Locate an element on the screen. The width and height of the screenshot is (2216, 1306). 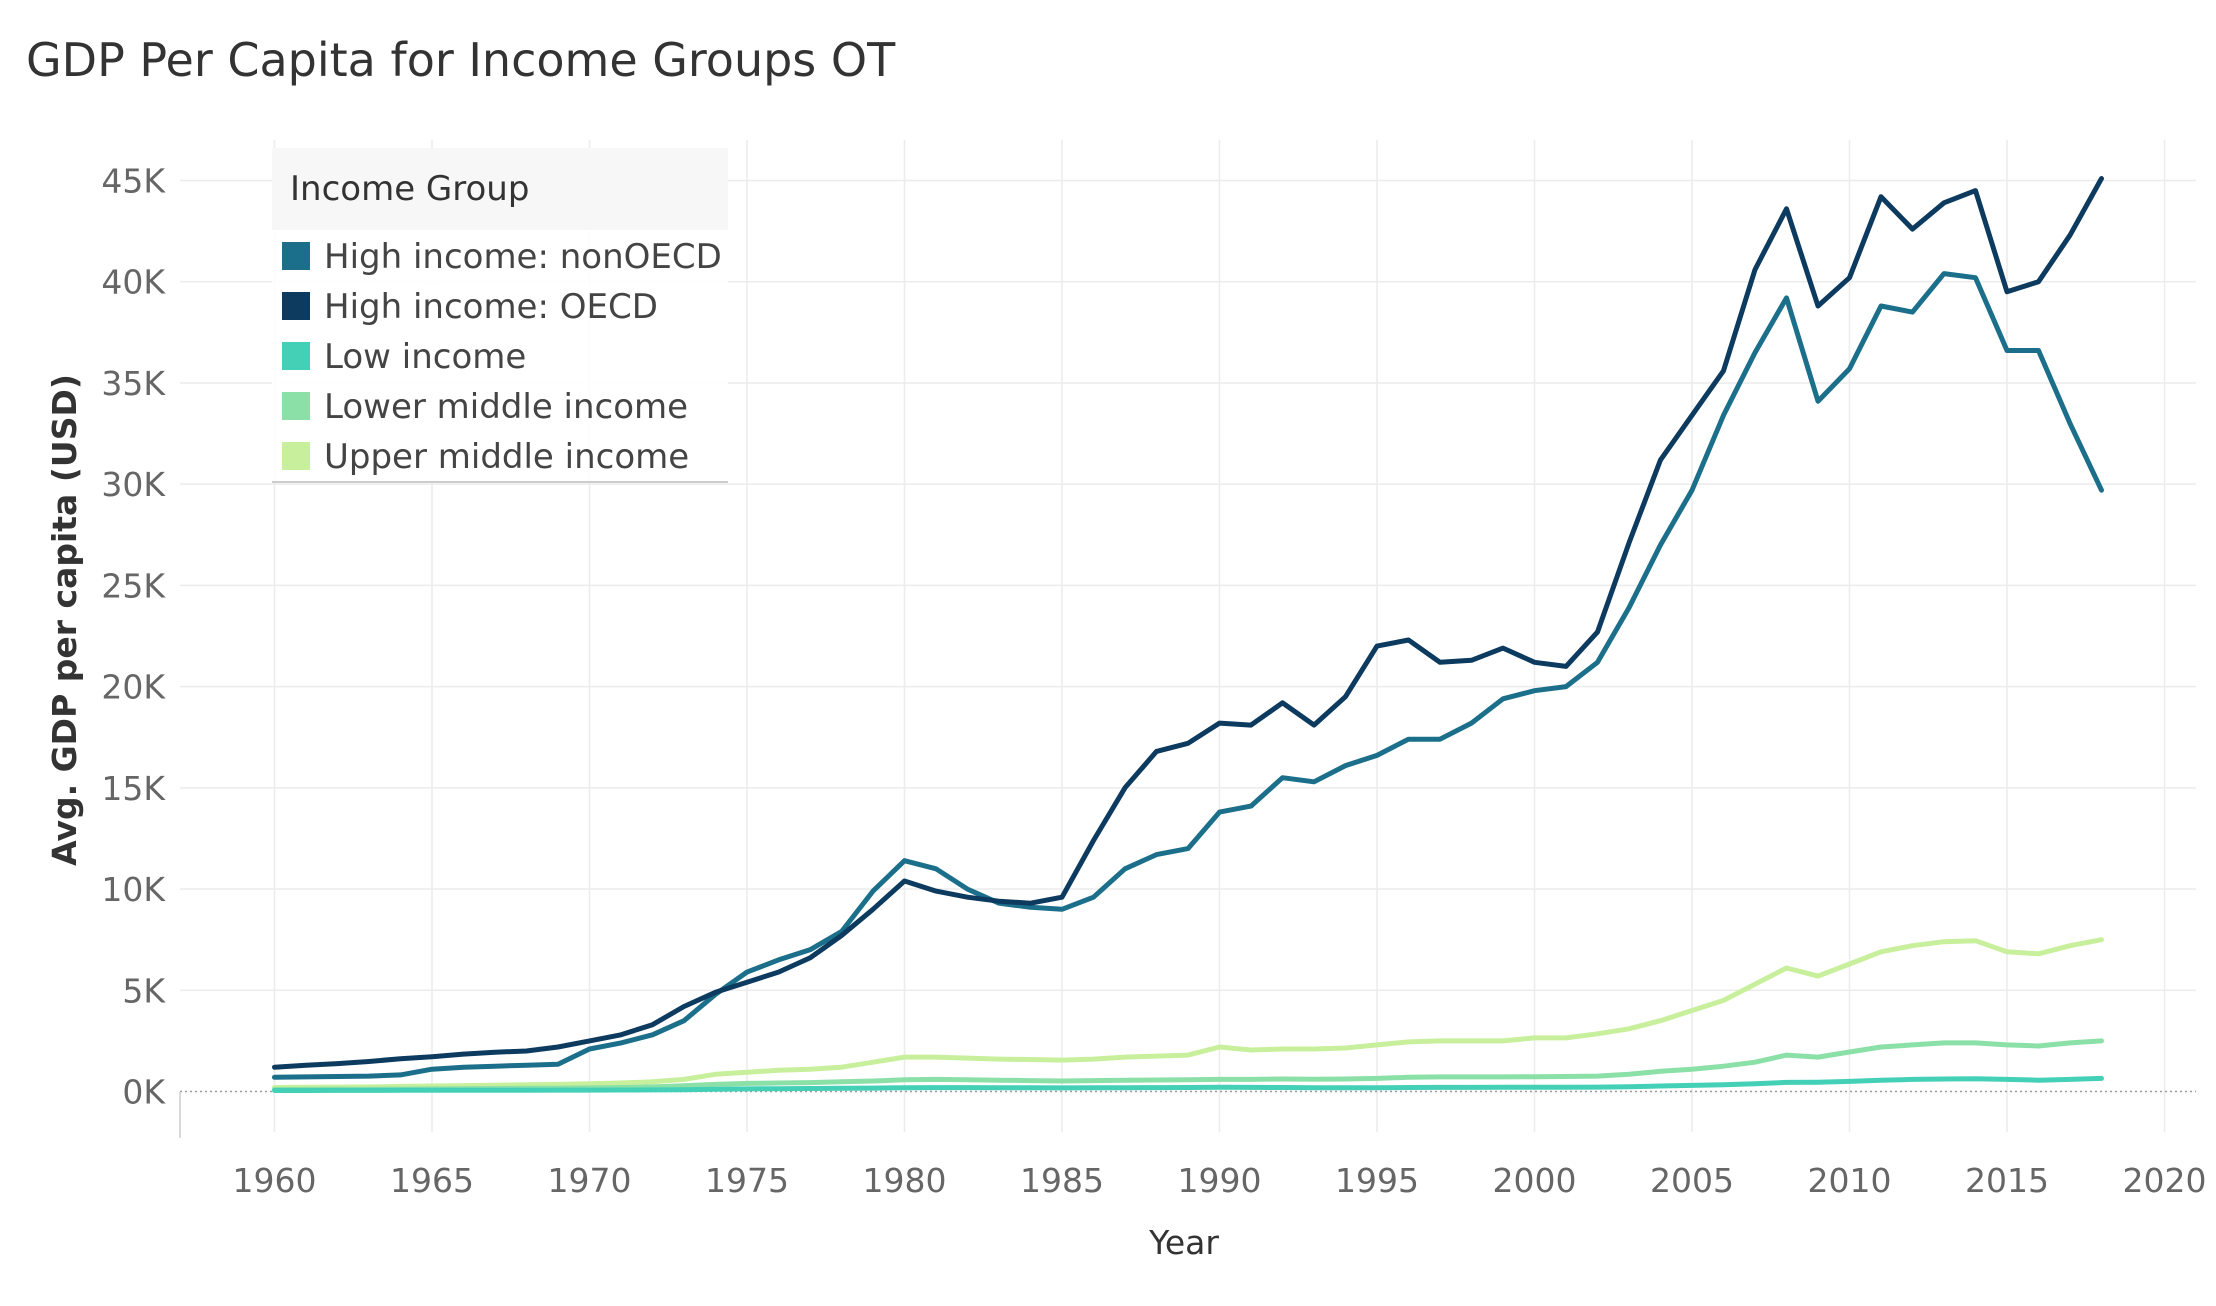
x-tick-label: 1980 is located at coordinates (905, 1180).